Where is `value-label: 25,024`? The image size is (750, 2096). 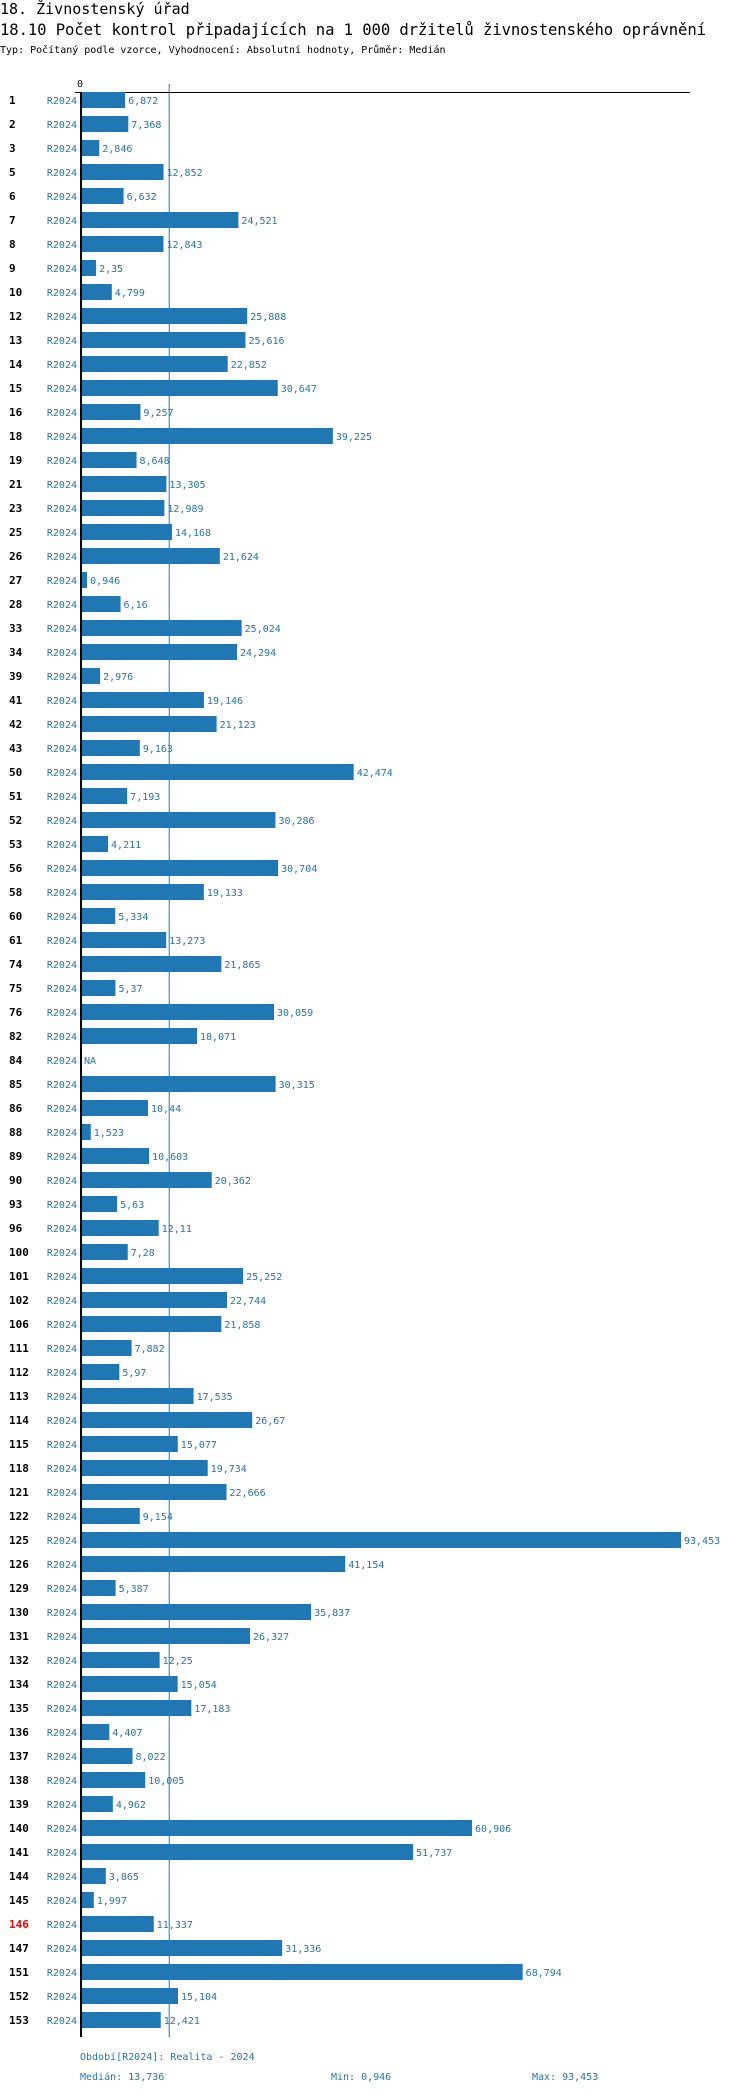
value-label: 25,024 is located at coordinates (263, 629).